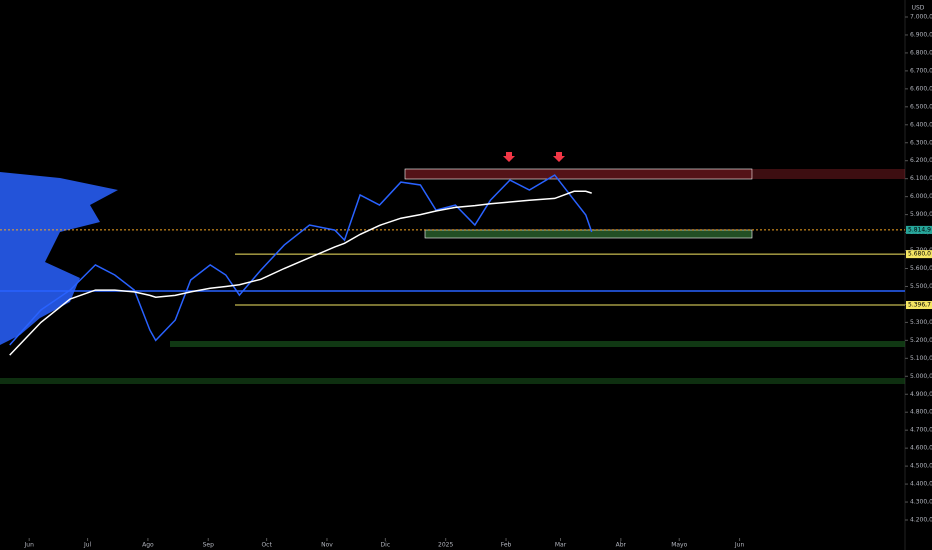  I want to click on y-tick-label: 6.900,0, so click(921, 34).